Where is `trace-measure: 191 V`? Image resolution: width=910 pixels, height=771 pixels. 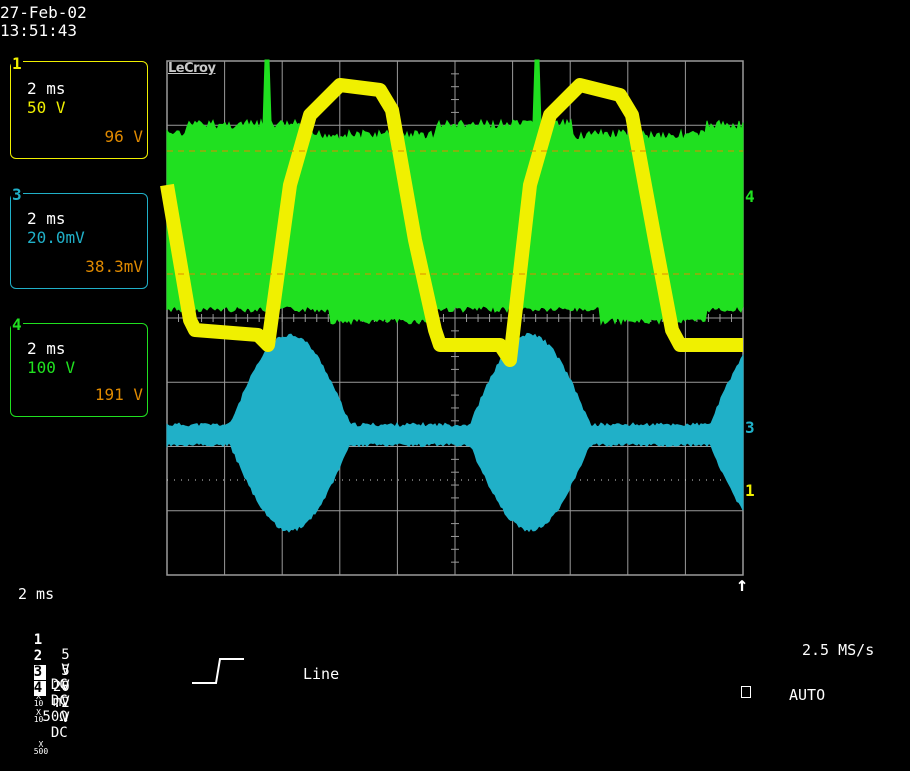
trace-measure: 191 V is located at coordinates (118, 394).